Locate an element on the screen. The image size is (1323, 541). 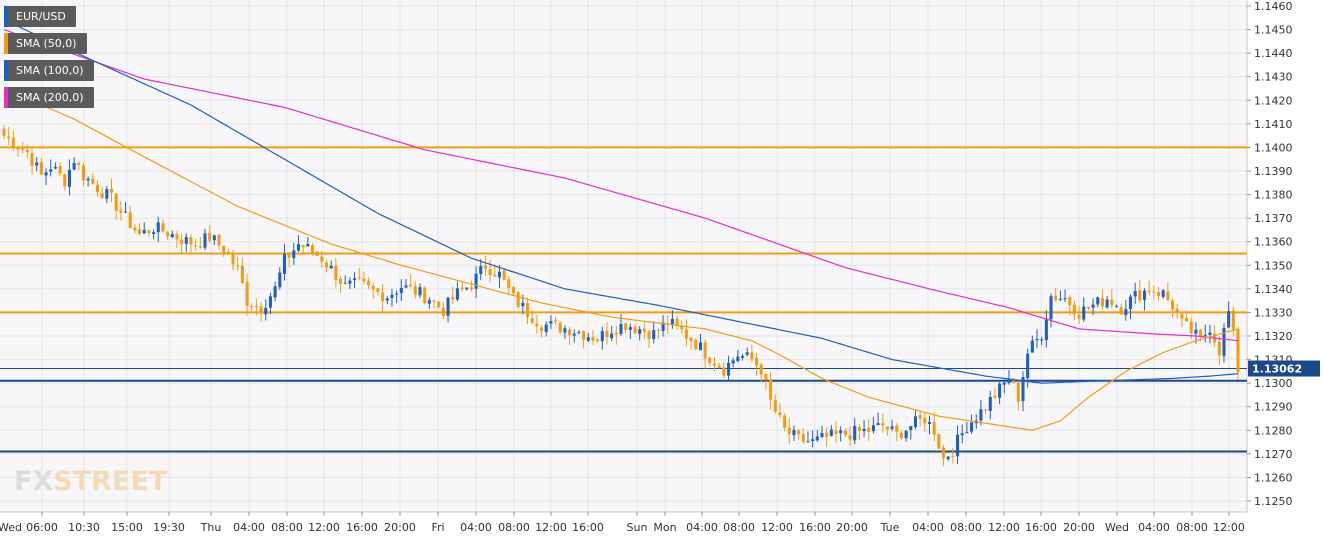
x-tick-label: 10:30 is located at coordinates (84, 527).